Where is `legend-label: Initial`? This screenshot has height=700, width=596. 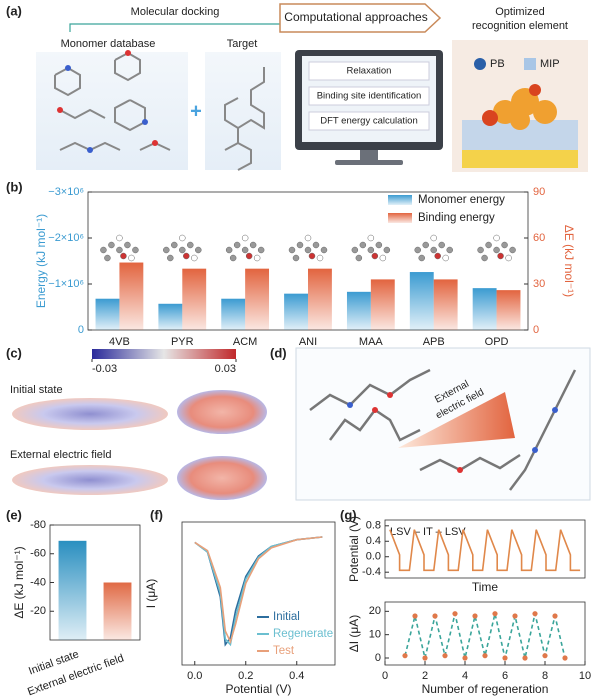
legend-label: Initial is located at coordinates (286, 617).